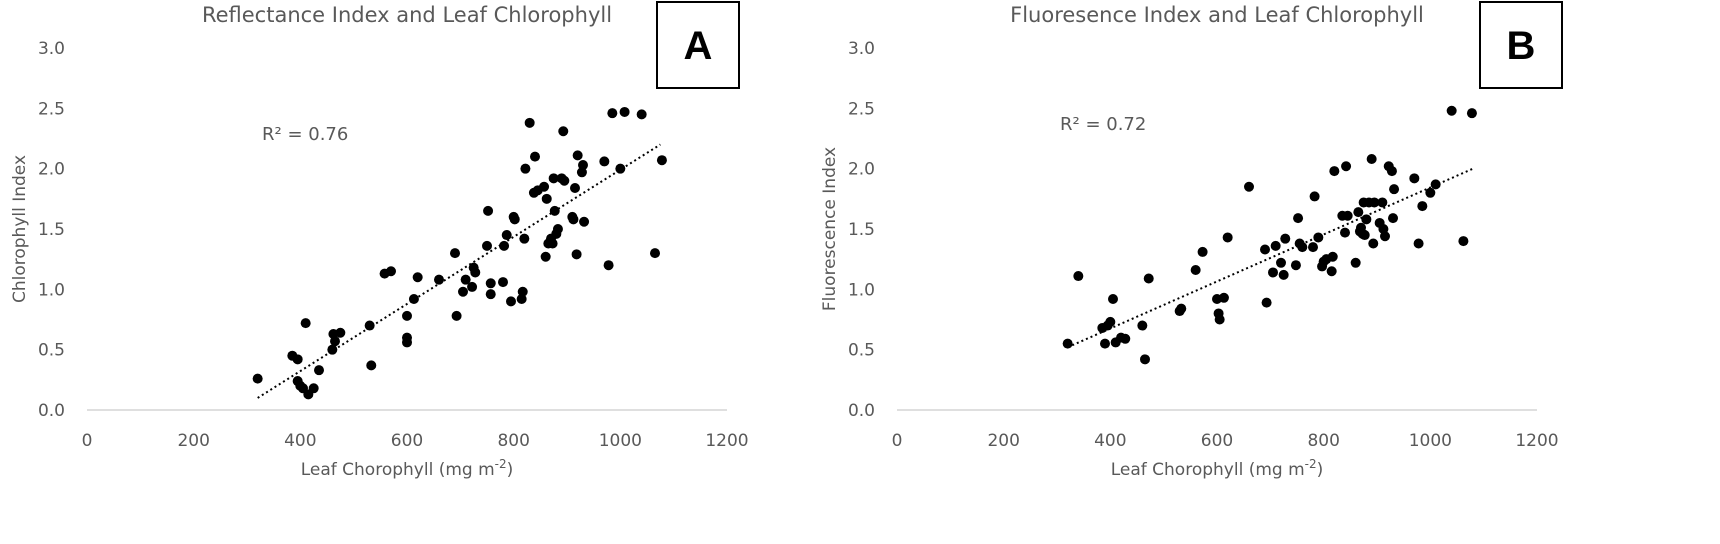 The height and width of the screenshot is (544, 1720). I want to click on x-axis-label-superscript: -2, so click(1311, 464).